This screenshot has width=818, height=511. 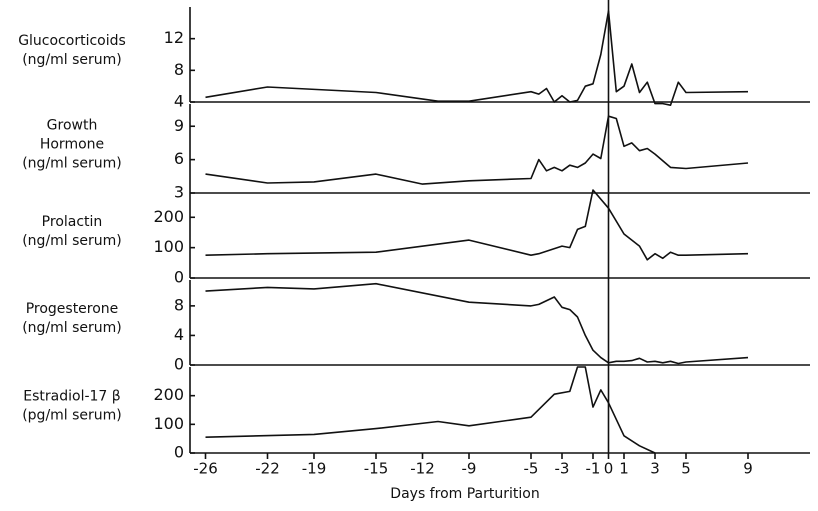 What do you see at coordinates (72, 41) in the screenshot?
I see `y-axis-label: Glucocorticoids` at bounding box center [72, 41].